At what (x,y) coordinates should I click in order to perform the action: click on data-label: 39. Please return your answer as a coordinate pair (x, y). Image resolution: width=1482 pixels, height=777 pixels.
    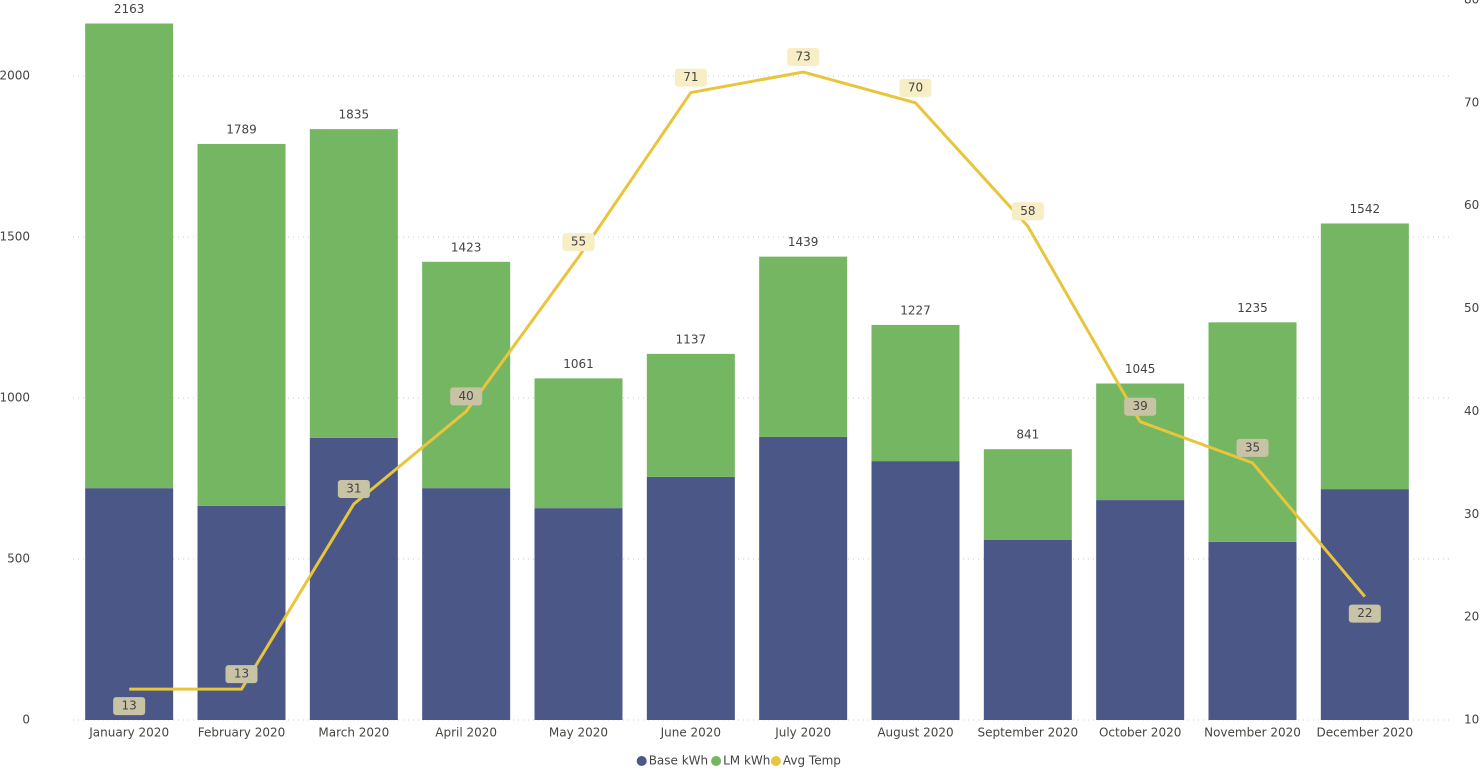
    Looking at the image, I should click on (1140, 406).